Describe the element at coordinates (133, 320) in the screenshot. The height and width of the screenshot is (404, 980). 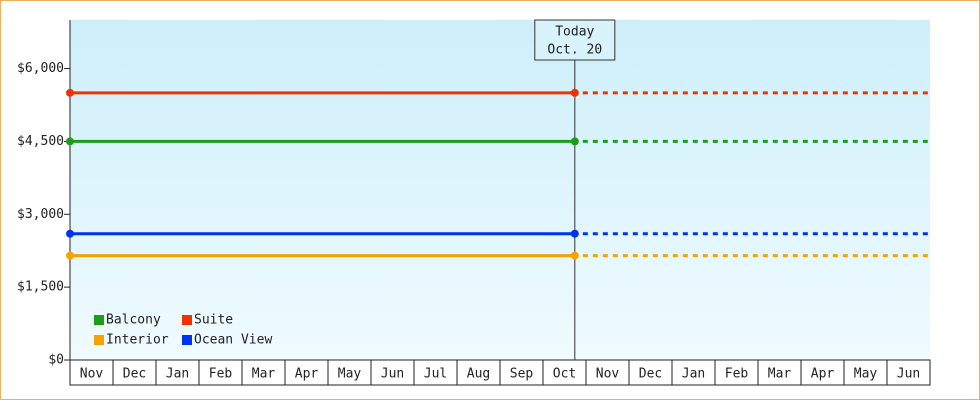
I see `legend-label: Balcony` at that location.